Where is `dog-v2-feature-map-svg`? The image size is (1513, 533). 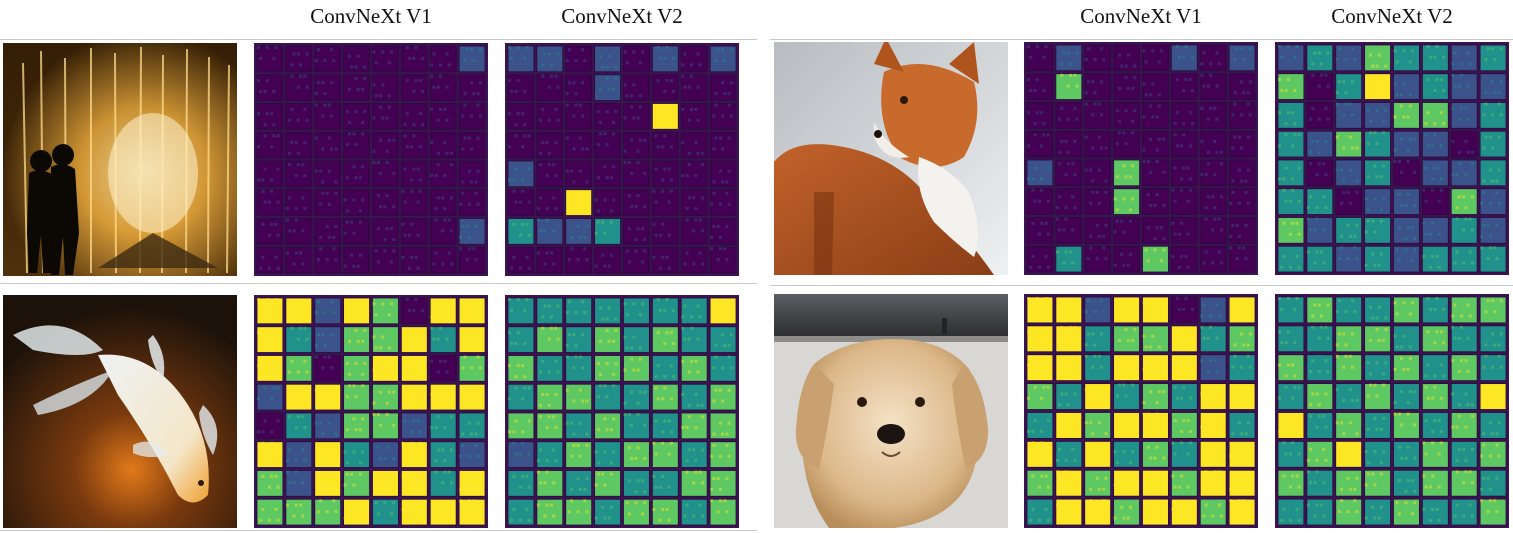 dog-v2-feature-map-svg is located at coordinates (1392, 411).